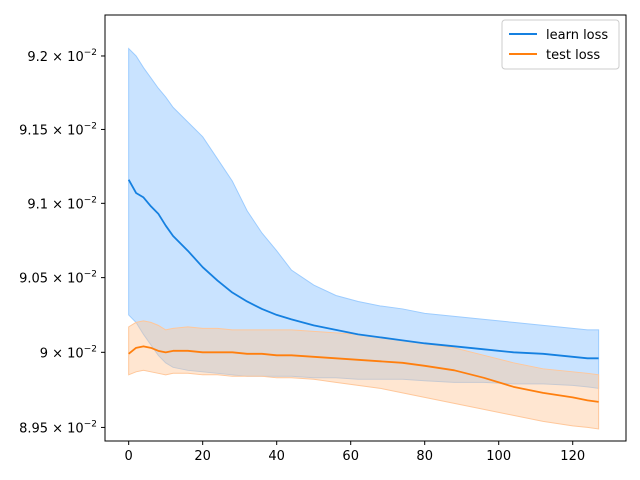 This screenshot has height=480, width=640. Describe the element at coordinates (577, 35) in the screenshot. I see `legend-label-learn-loss: learn loss` at that location.